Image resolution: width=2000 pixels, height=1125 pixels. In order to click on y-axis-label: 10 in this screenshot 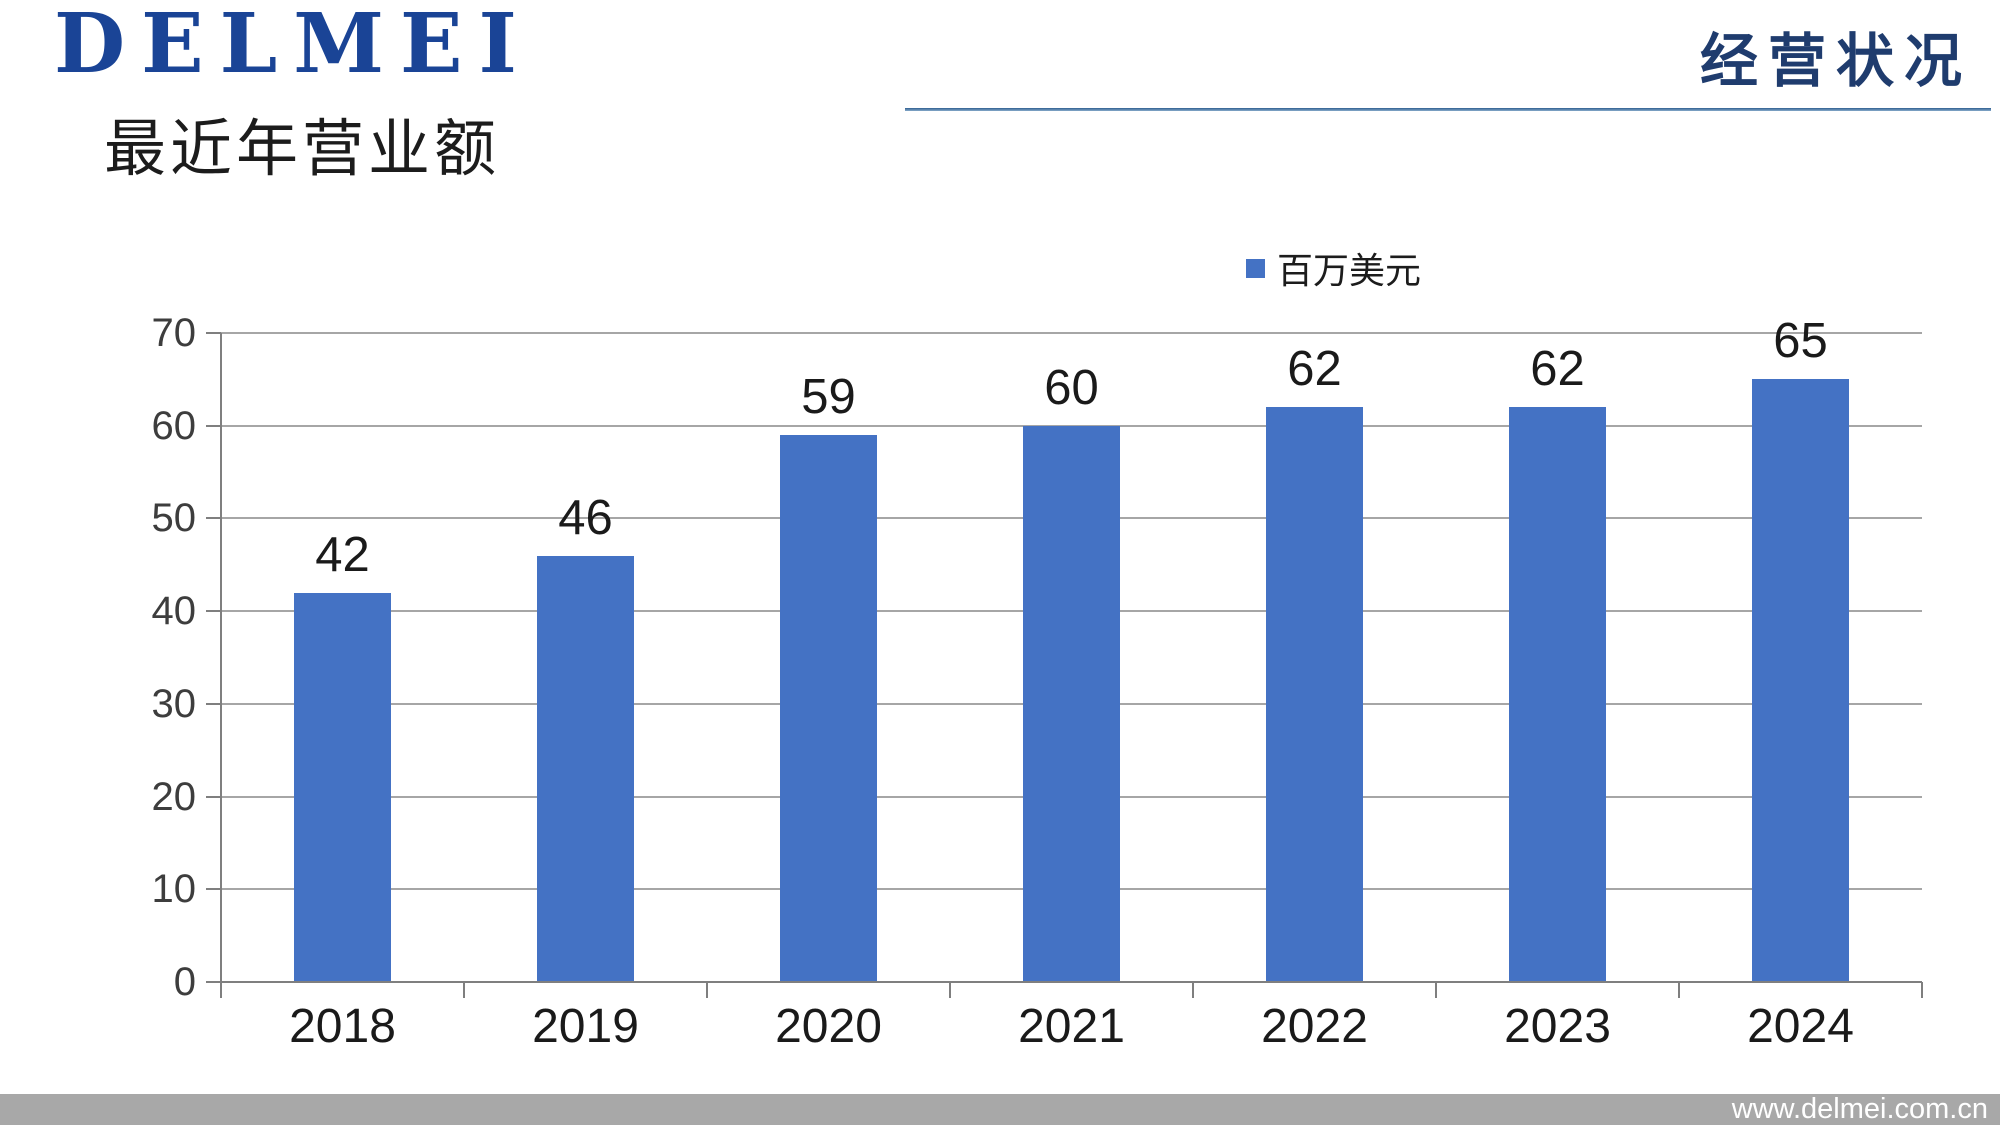, I will do `click(174, 889)`.